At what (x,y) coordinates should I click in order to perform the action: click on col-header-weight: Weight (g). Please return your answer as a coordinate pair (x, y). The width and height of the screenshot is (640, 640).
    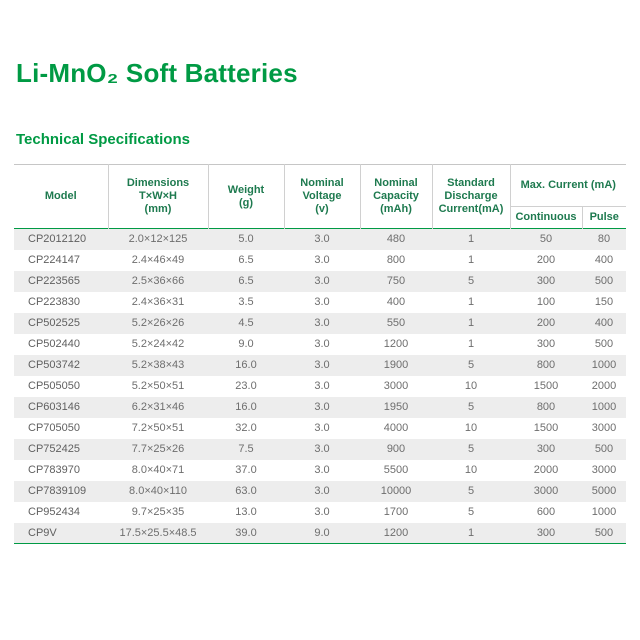
    Looking at the image, I should click on (245, 196).